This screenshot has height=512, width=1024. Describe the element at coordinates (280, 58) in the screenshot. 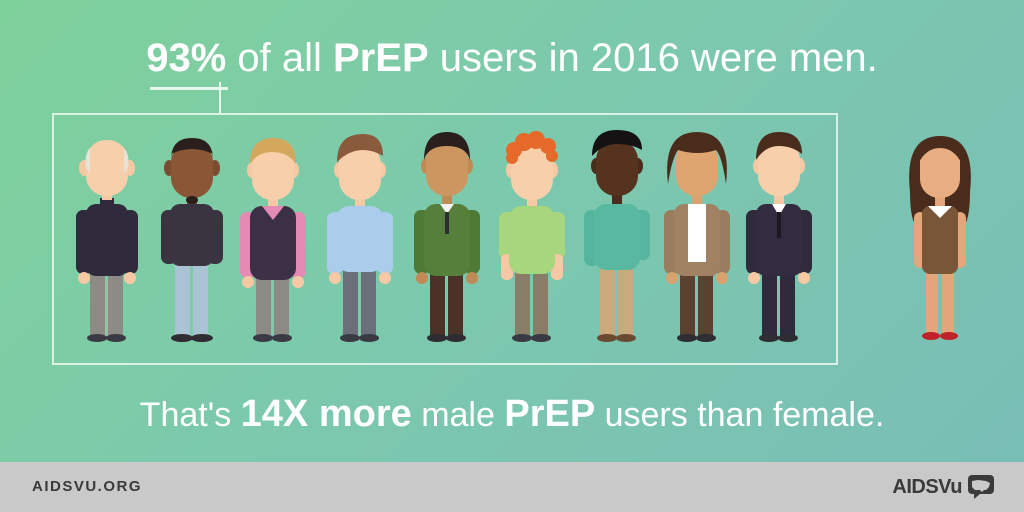

I see `headline-part1: of all` at that location.